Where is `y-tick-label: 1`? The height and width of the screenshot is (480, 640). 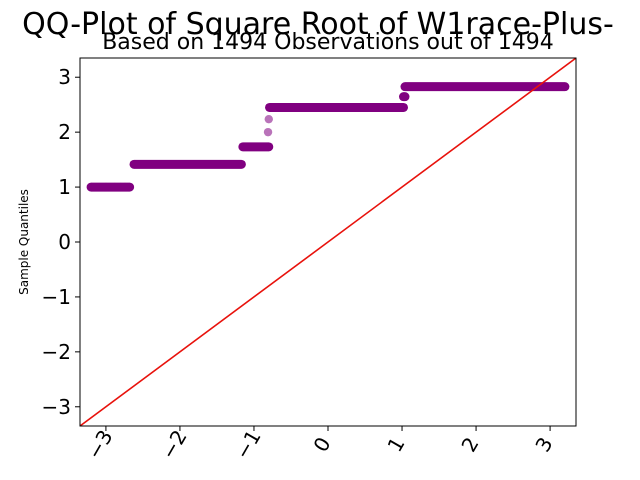
y-tick-label: 1 is located at coordinates (64, 187).